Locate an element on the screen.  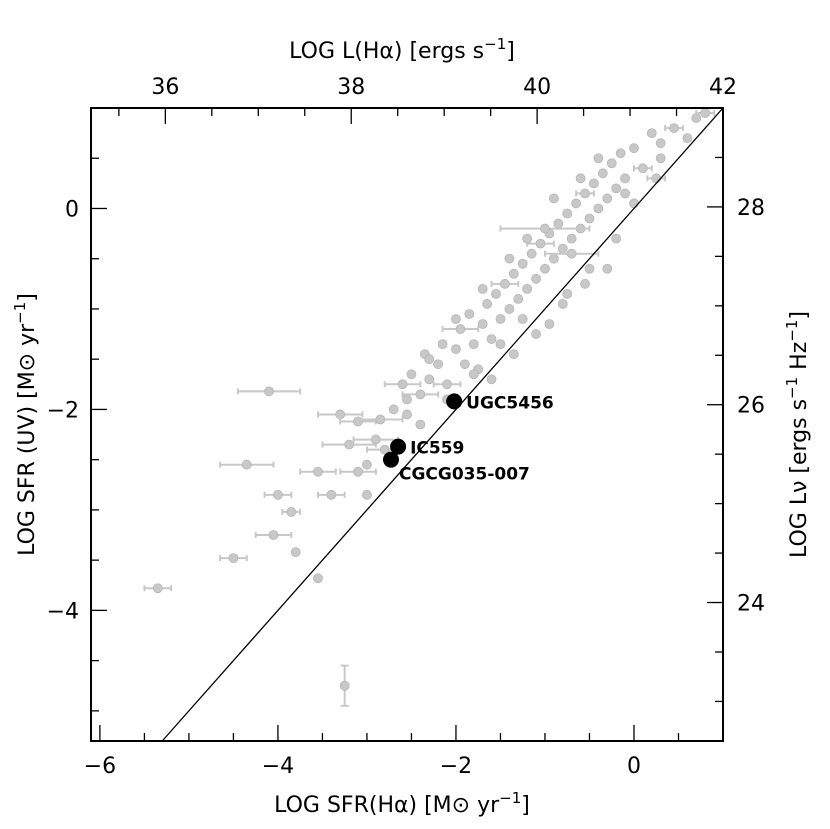
axis-title-part: LOG SFR(H is located at coordinates (334, 805).